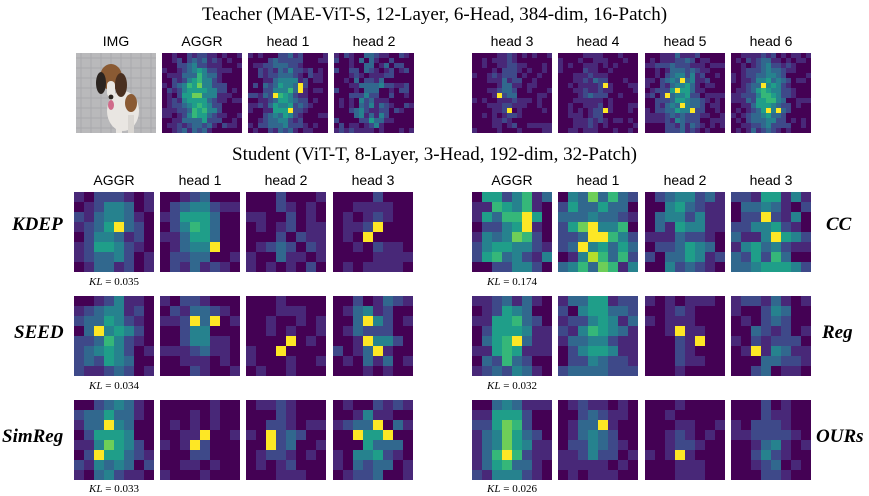 This screenshot has height=496, width=869. I want to click on teacher-head-2-map, so click(374, 93).